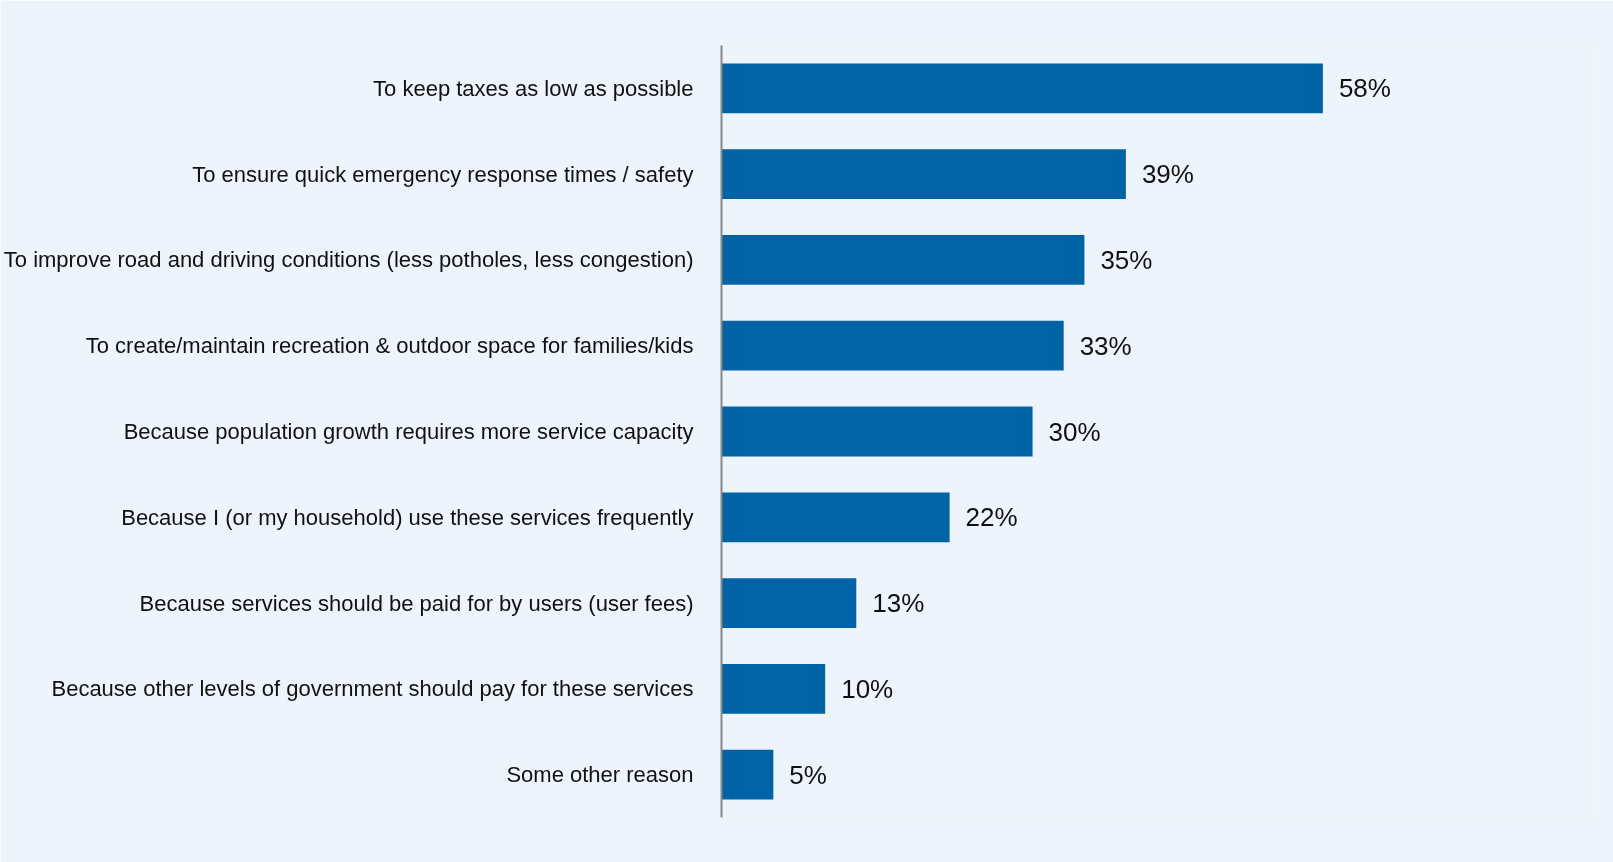  Describe the element at coordinates (1364, 88) in the screenshot. I see `data-label: 58%` at that location.